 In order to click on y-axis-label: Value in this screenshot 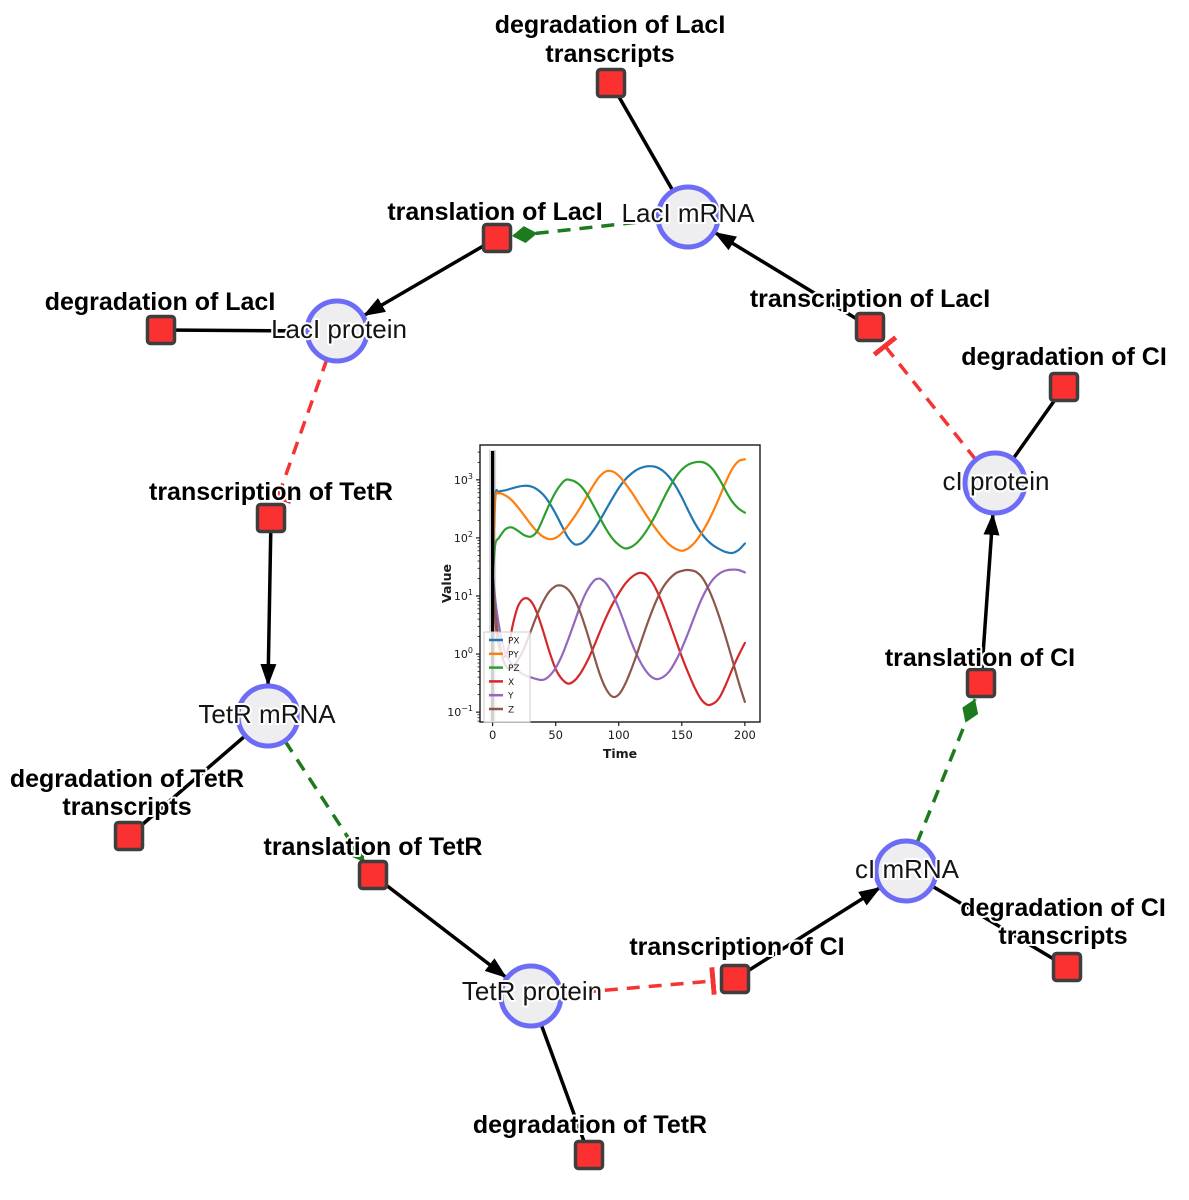, I will do `click(446, 583)`.